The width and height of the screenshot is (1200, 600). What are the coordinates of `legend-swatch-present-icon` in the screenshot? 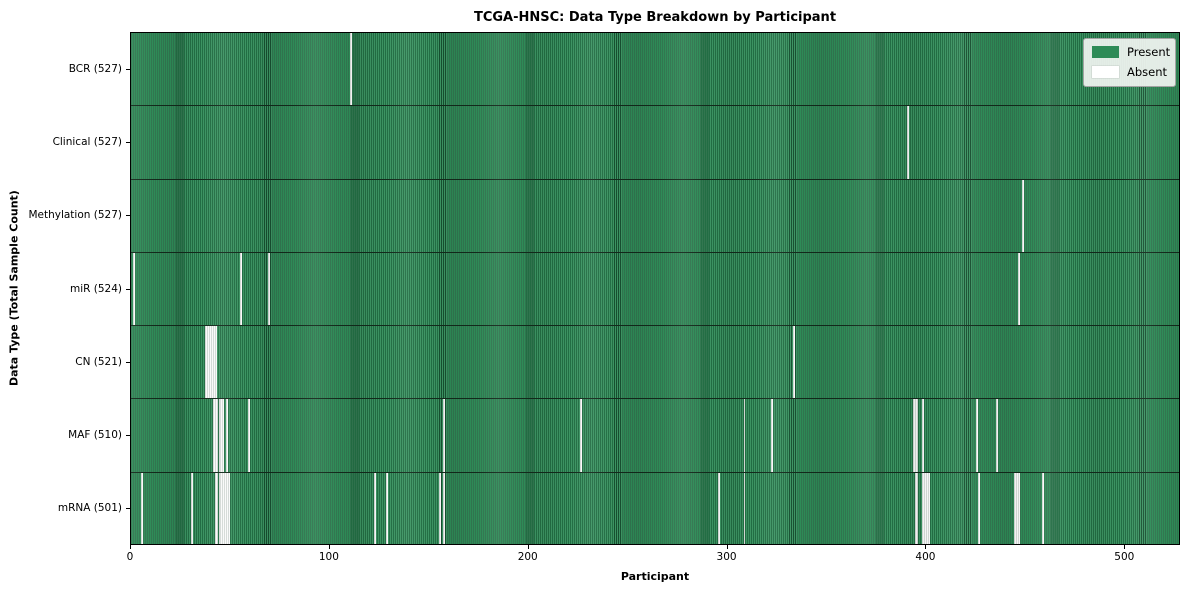 It's located at (1105, 52).